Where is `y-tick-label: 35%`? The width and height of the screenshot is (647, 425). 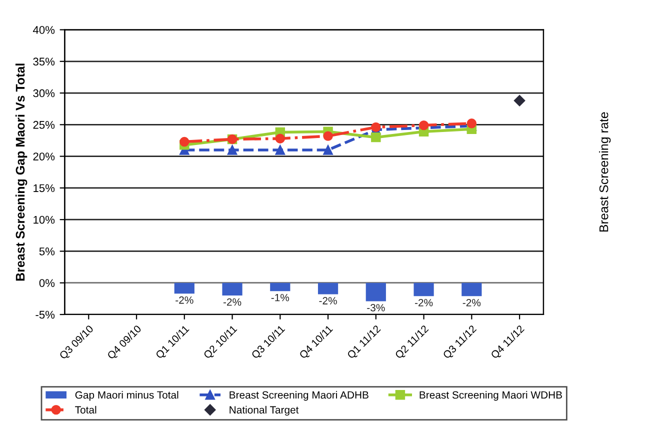
y-tick-label: 35% is located at coordinates (44, 62).